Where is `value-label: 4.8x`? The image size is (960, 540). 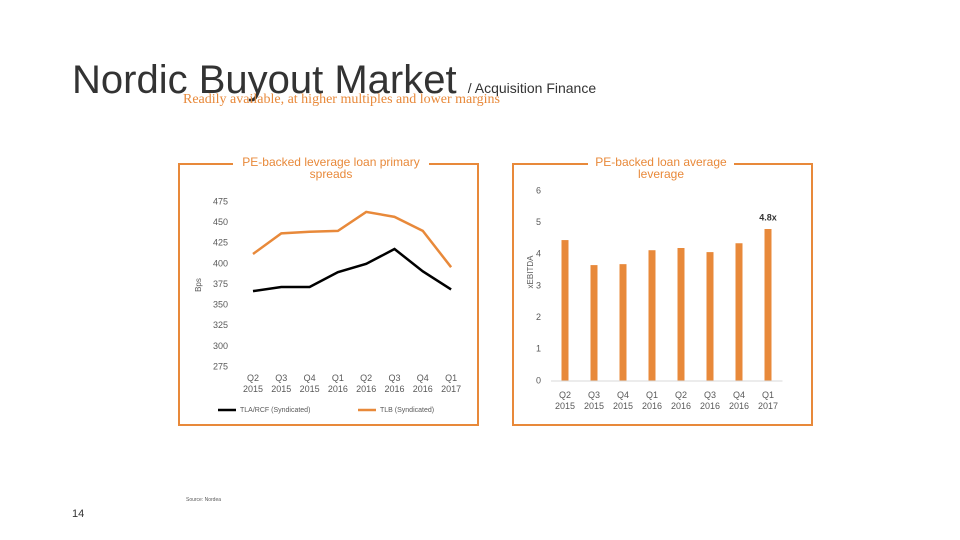
value-label: 4.8x is located at coordinates (768, 217).